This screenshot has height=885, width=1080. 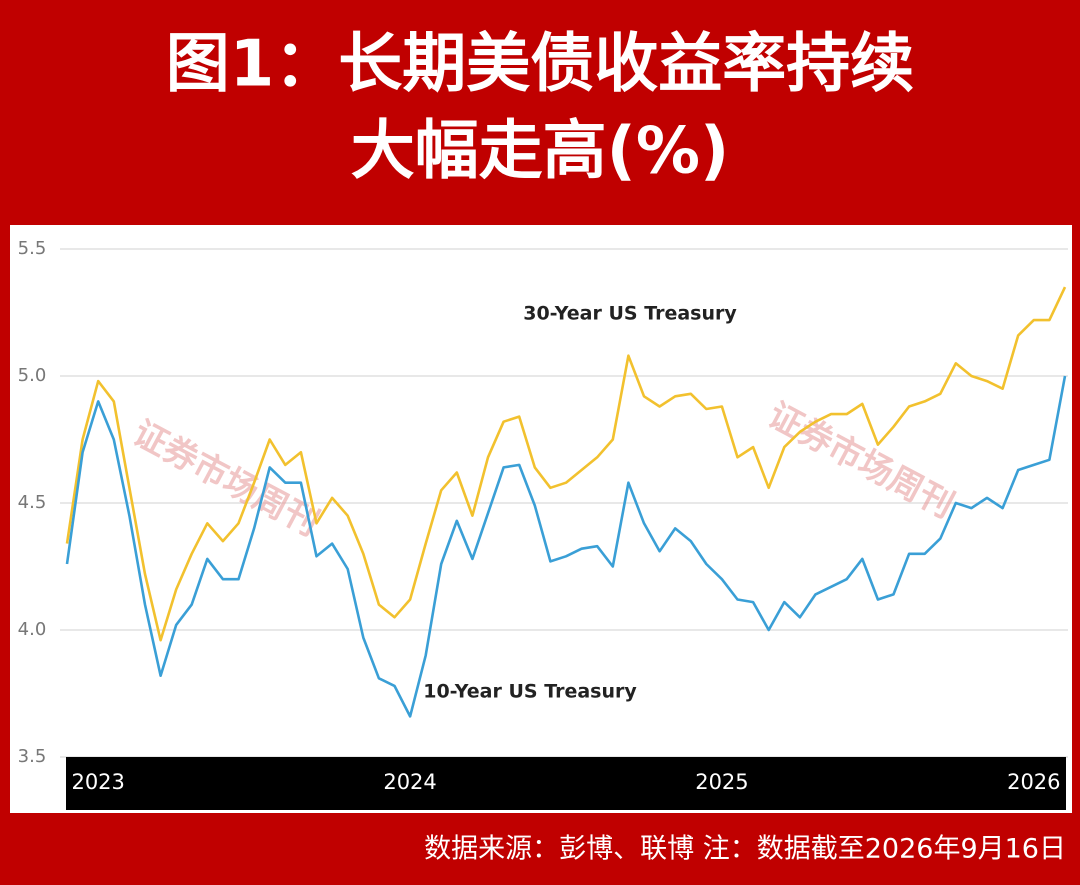 What do you see at coordinates (1033, 782) in the screenshot?
I see `x-tick-label: 2026` at bounding box center [1033, 782].